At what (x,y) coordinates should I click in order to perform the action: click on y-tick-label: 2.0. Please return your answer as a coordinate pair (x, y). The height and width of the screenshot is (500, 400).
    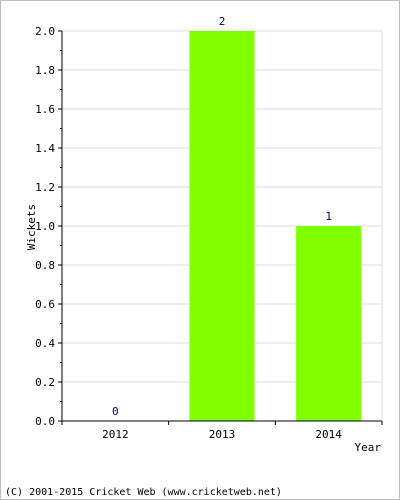
    Looking at the image, I should click on (45, 31).